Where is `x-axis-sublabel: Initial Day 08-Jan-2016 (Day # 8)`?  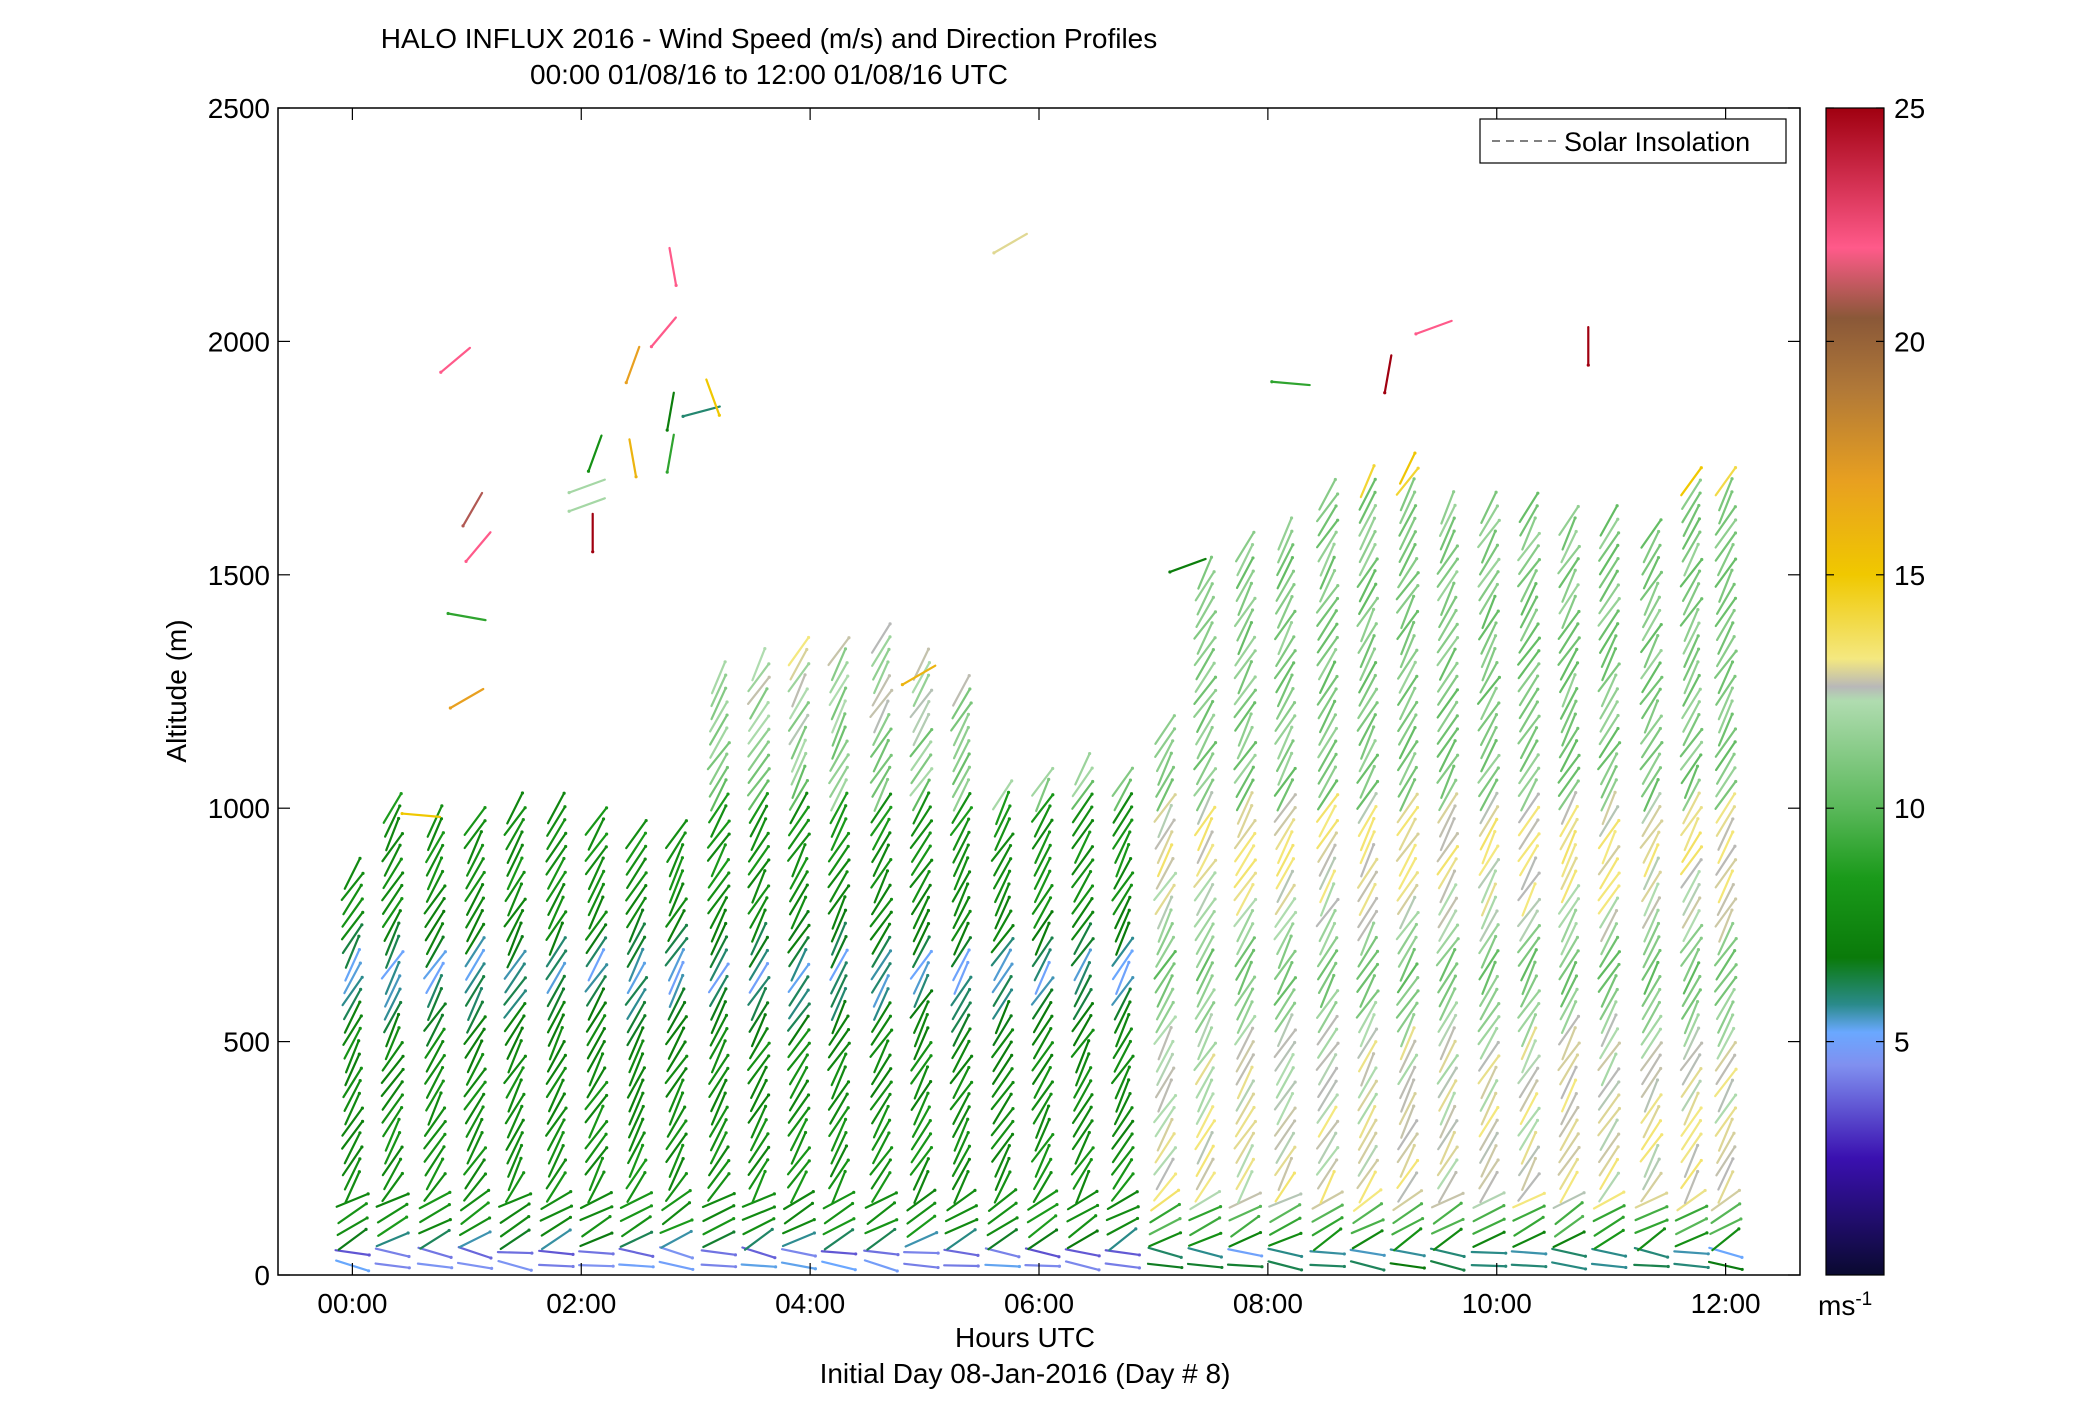
x-axis-sublabel: Initial Day 08-Jan-2016 (Day # 8) is located at coordinates (1025, 1373).